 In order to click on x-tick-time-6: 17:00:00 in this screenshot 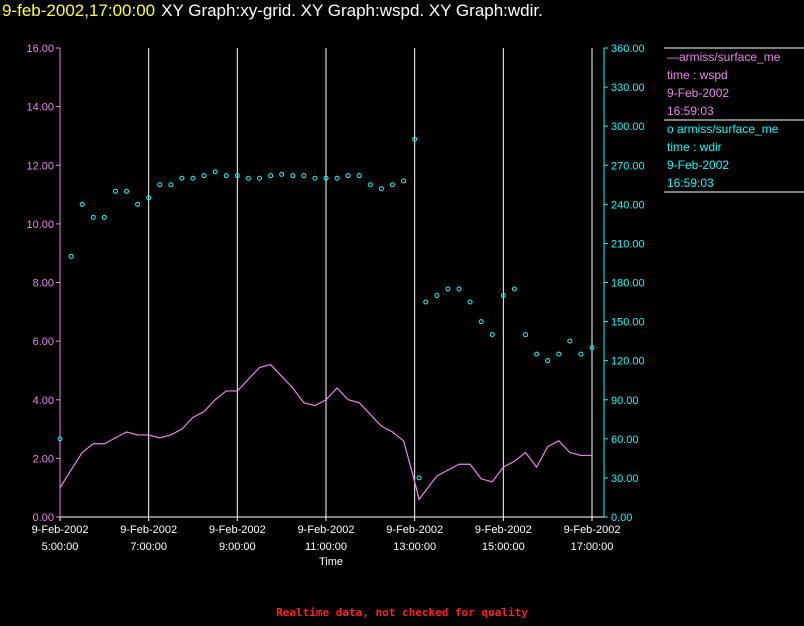, I will do `click(592, 547)`.